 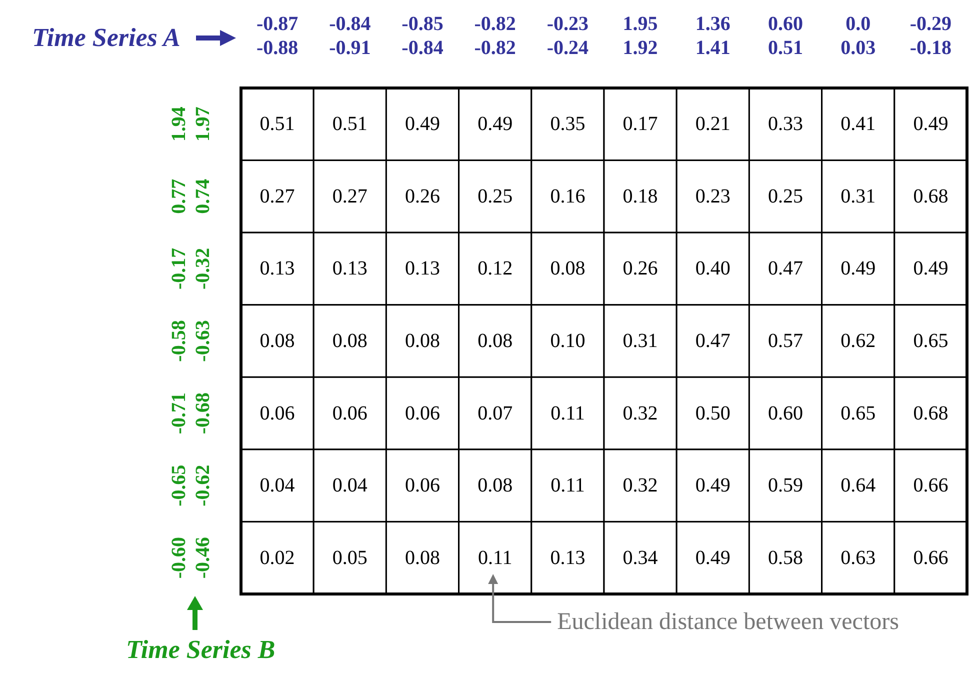 I want to click on data-label: 0.62, so click(x=858, y=341).